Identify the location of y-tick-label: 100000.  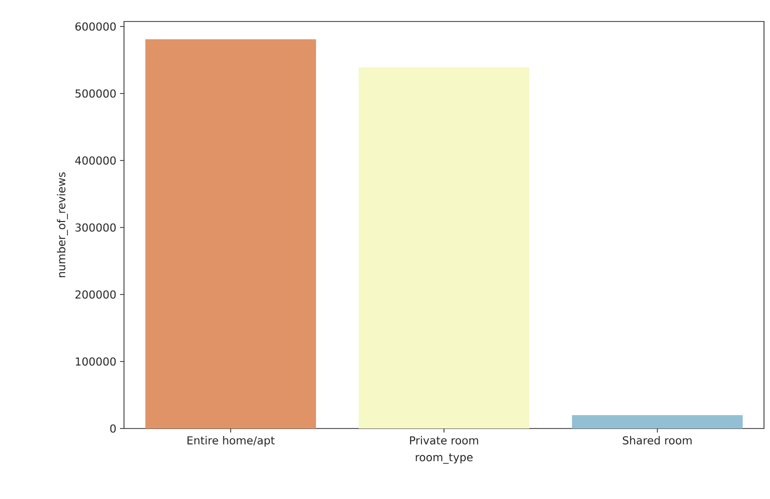
(96, 361).